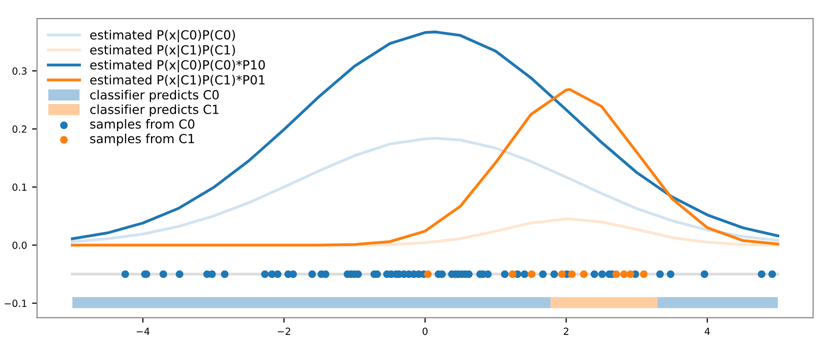 The width and height of the screenshot is (823, 338). What do you see at coordinates (162, 36) in the screenshot?
I see `legend-label: estimated P(x|C0)P(C0)` at bounding box center [162, 36].